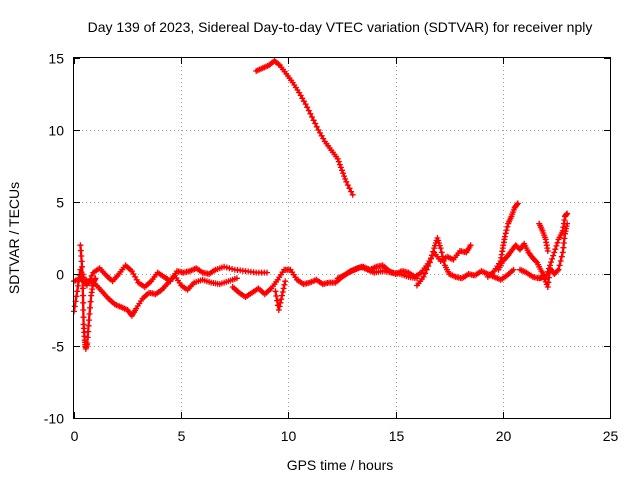 This screenshot has width=640, height=480. What do you see at coordinates (60, 275) in the screenshot?
I see `y-tick-label: 0` at bounding box center [60, 275].